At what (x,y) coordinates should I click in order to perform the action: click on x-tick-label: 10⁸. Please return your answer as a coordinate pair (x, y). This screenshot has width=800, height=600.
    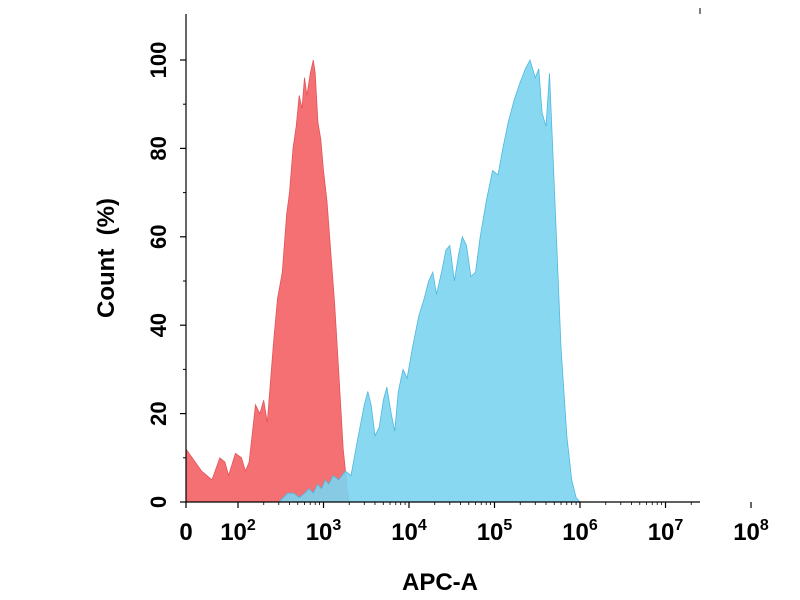
    Looking at the image, I should click on (751, 531).